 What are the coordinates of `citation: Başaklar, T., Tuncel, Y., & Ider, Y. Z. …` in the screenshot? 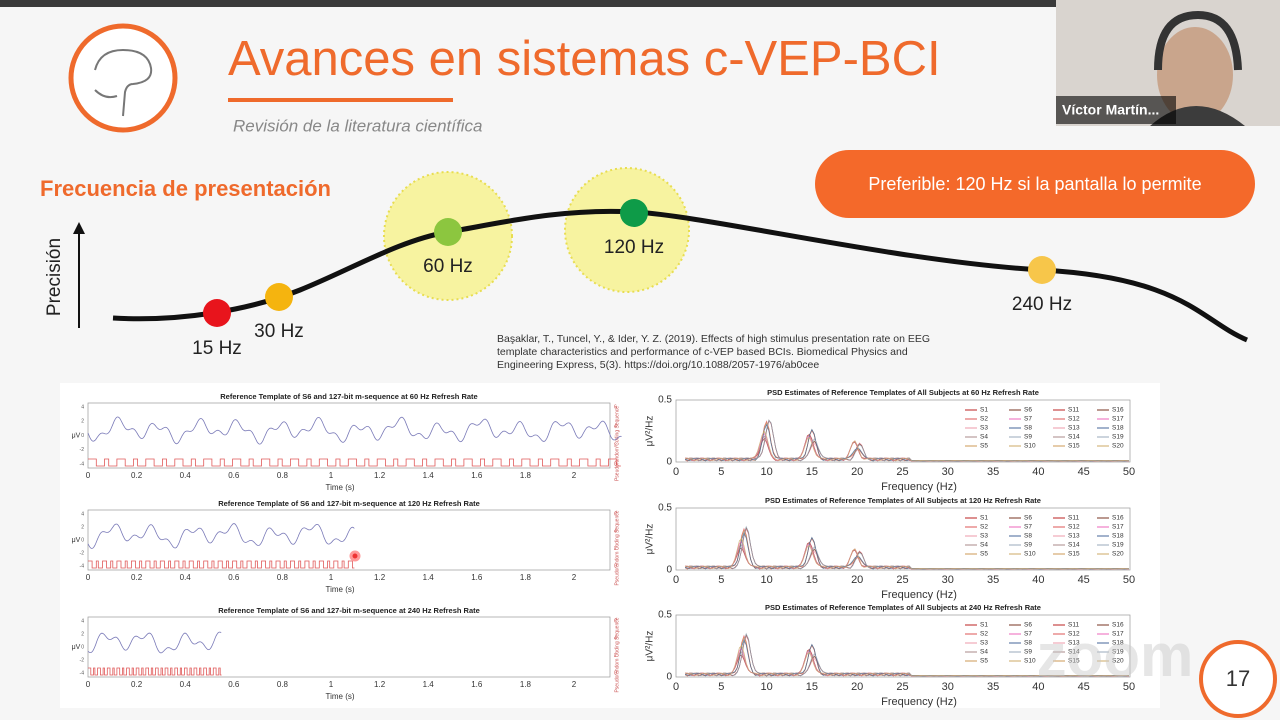 It's located at (714, 352).